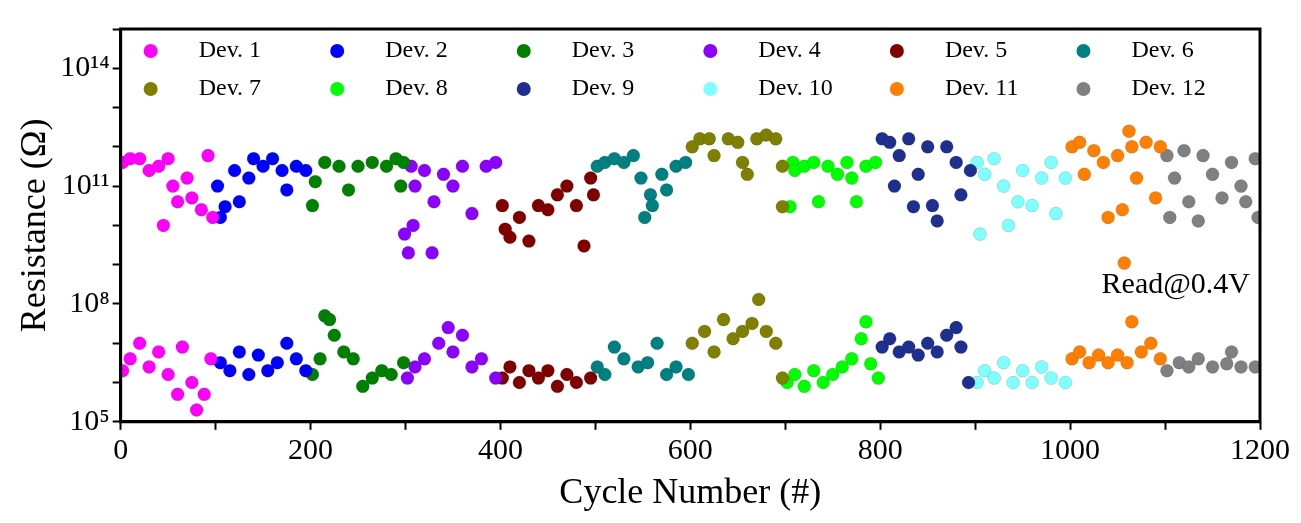 The image size is (1301, 523). What do you see at coordinates (789, 49) in the screenshot?
I see `legend-label: Dev. 4` at bounding box center [789, 49].